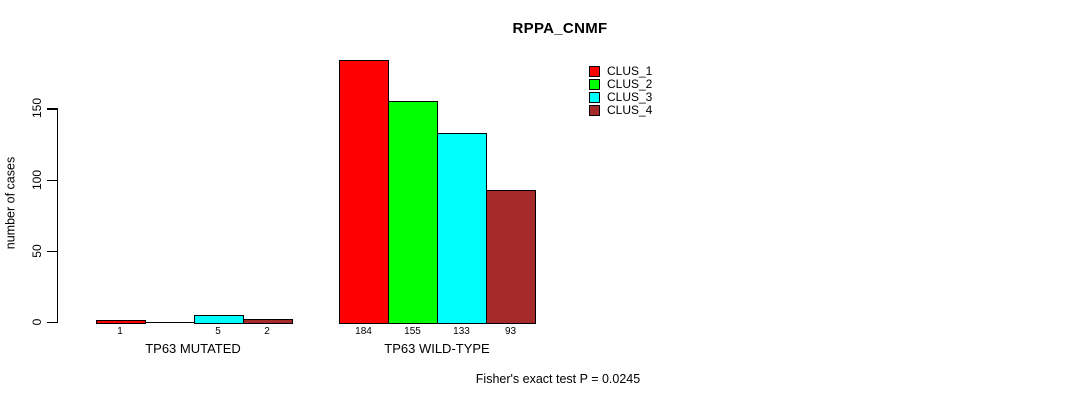 Image resolution: width=1090 pixels, height=400 pixels. Describe the element at coordinates (120, 331) in the screenshot. I see `bar-value-label: 1` at that location.